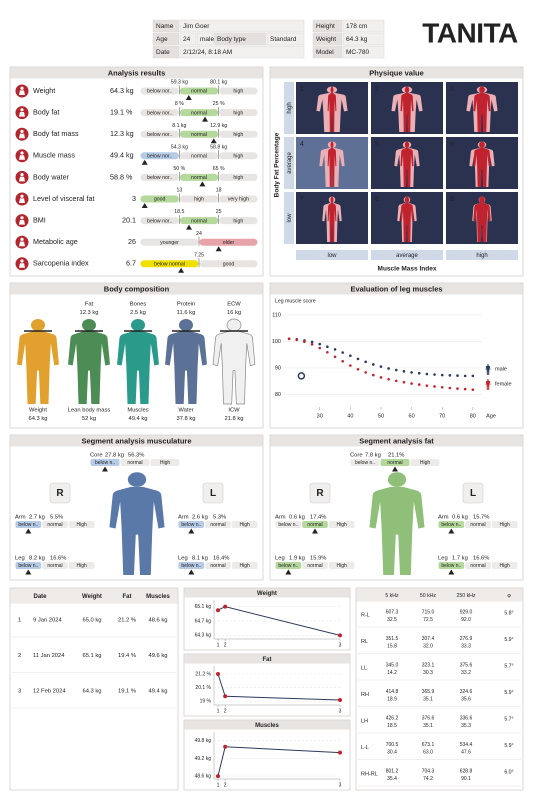  Describe the element at coordinates (203, 607) in the screenshot. I see `y-tick-label: 65.1 kg` at that location.